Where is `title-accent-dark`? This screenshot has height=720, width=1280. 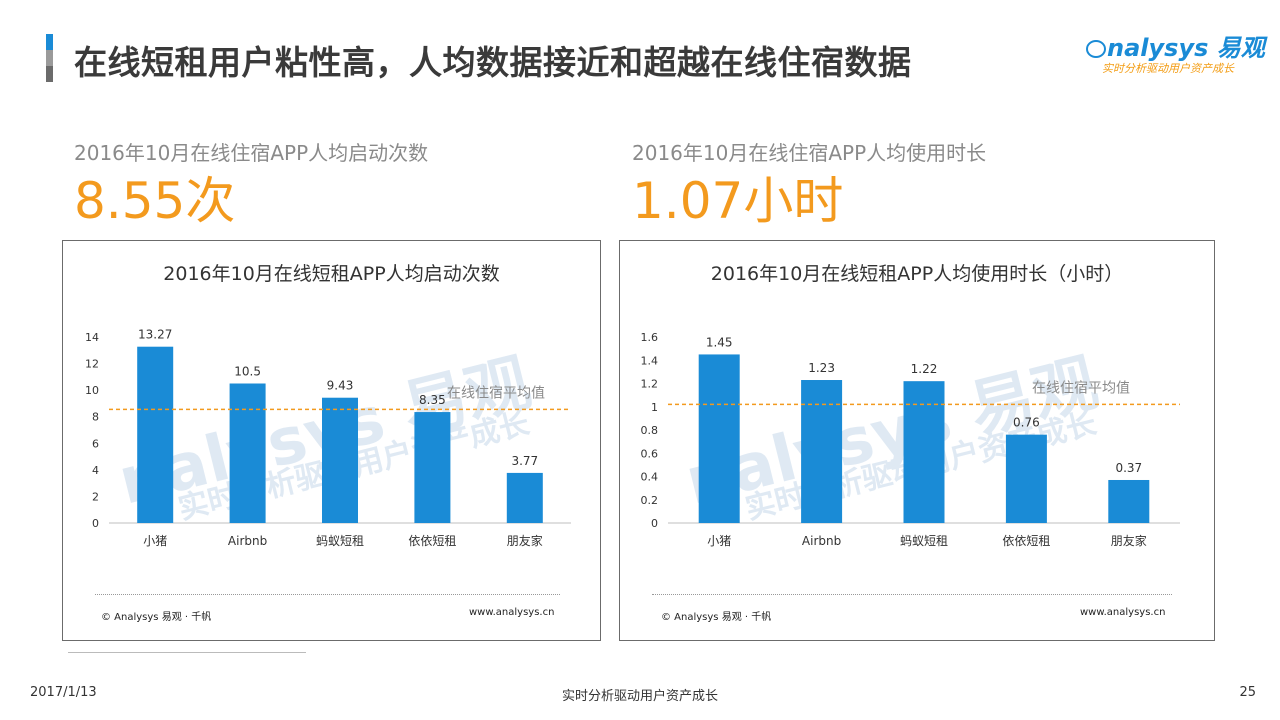 title-accent-dark is located at coordinates (49, 74).